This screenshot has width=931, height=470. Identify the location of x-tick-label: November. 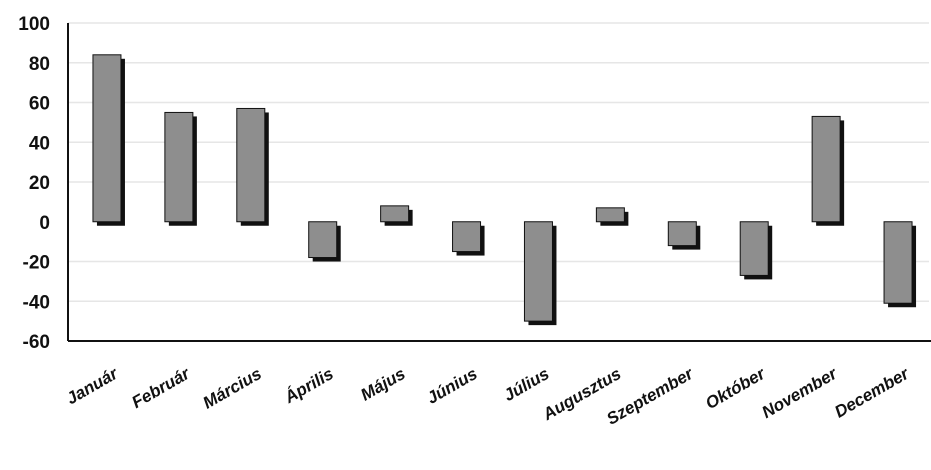
(800, 392).